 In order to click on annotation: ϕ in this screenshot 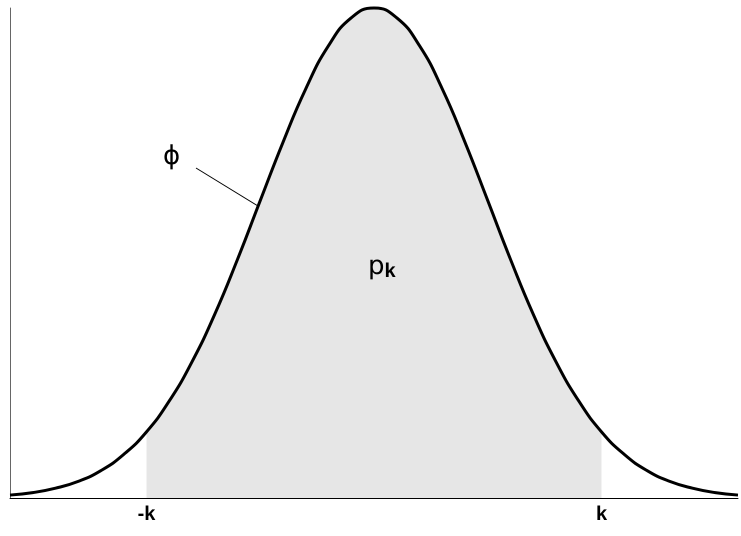, I will do `click(171, 156)`.